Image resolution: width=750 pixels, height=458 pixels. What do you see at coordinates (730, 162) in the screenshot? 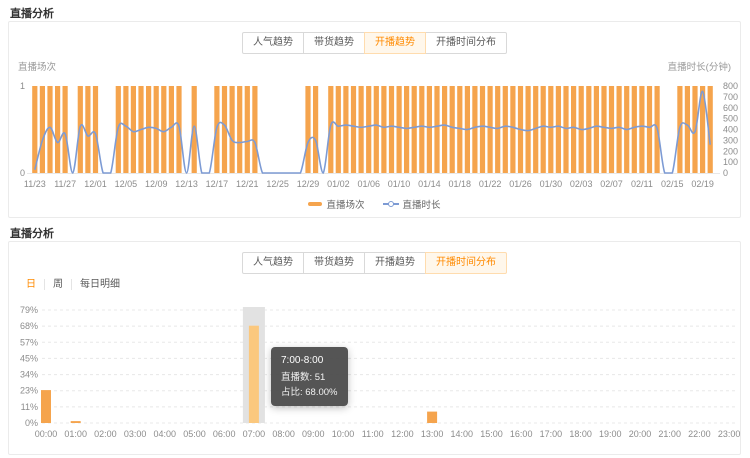
I see `svg-text: 100` at bounding box center [730, 162].